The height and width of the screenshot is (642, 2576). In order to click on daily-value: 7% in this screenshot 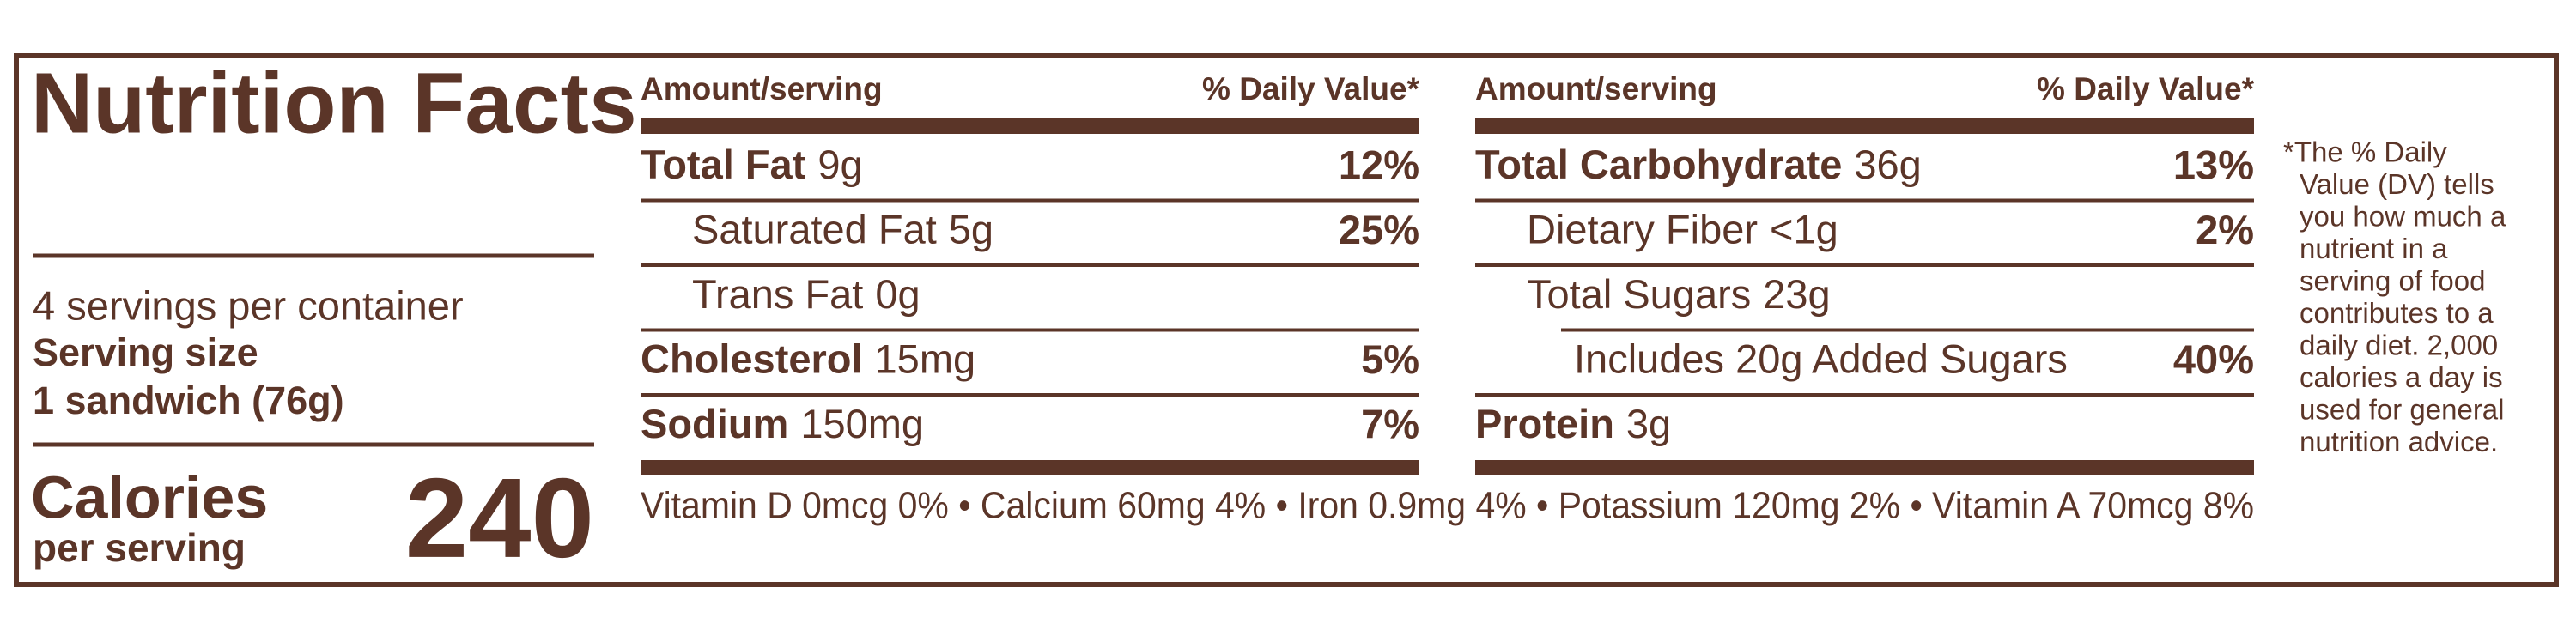, I will do `click(1390, 423)`.